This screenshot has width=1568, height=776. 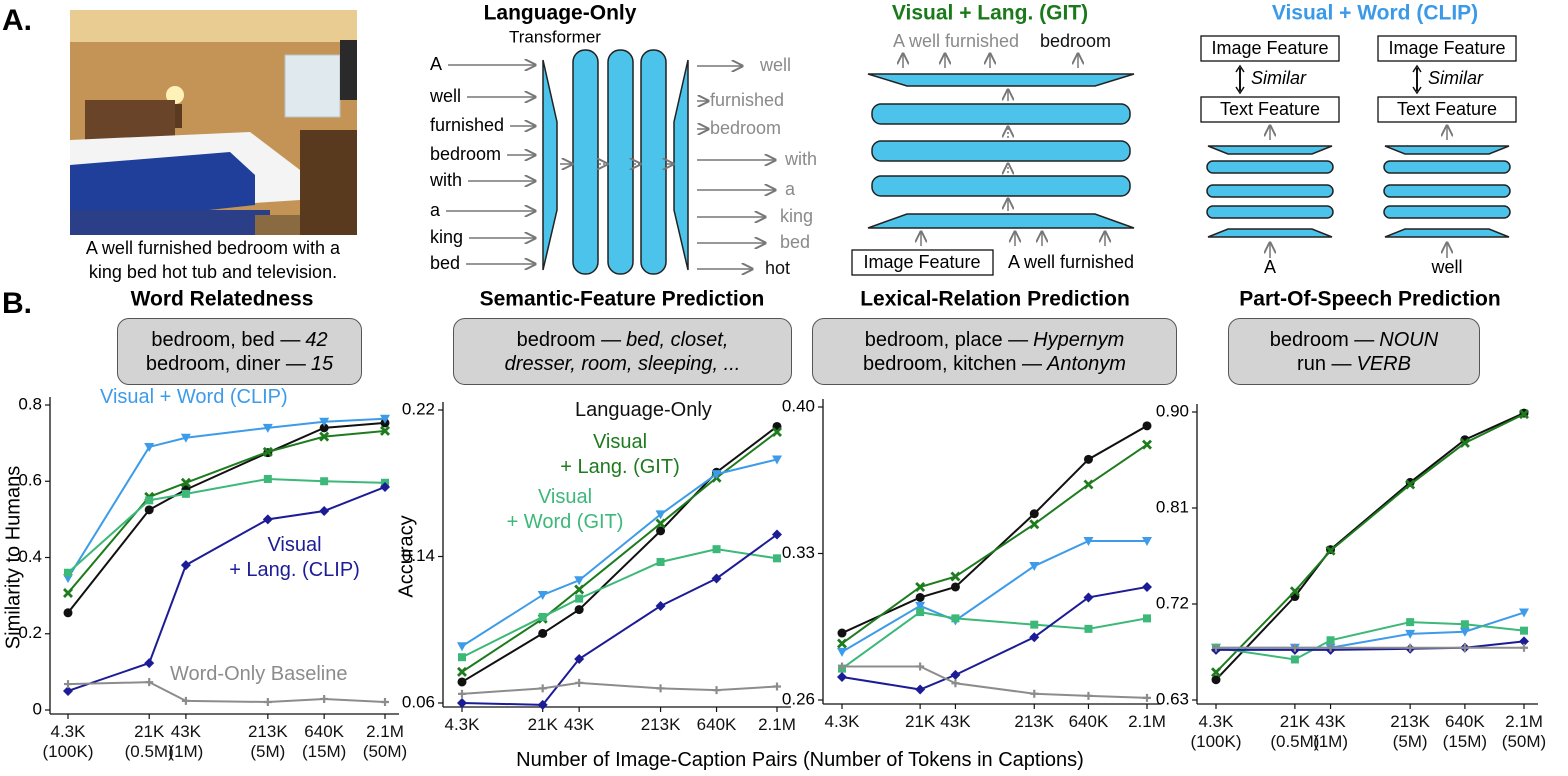 I want to click on input-word: a, so click(x=435, y=210).